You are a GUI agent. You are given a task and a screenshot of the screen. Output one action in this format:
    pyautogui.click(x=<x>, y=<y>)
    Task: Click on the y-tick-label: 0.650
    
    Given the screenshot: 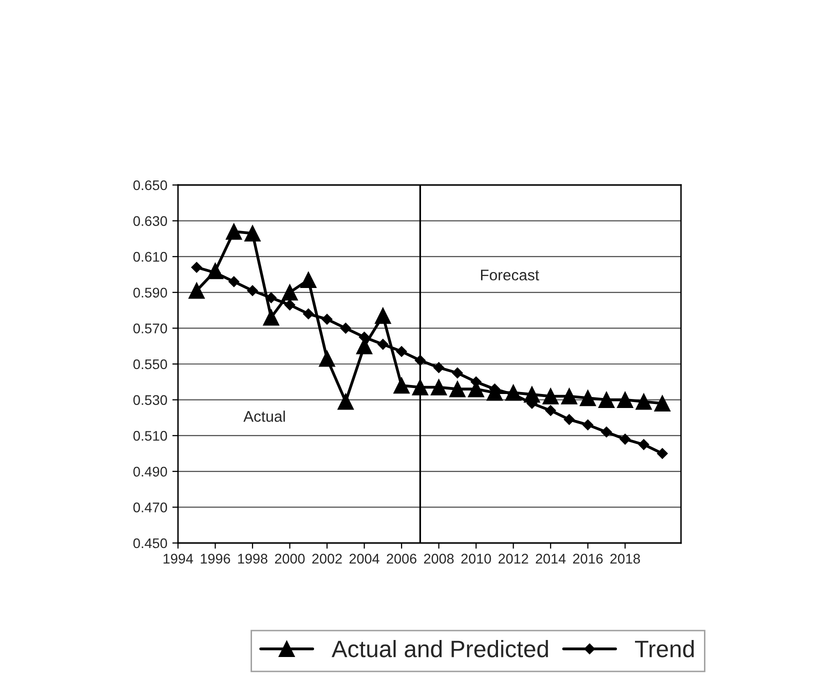 What is the action you would take?
    pyautogui.click(x=150, y=185)
    